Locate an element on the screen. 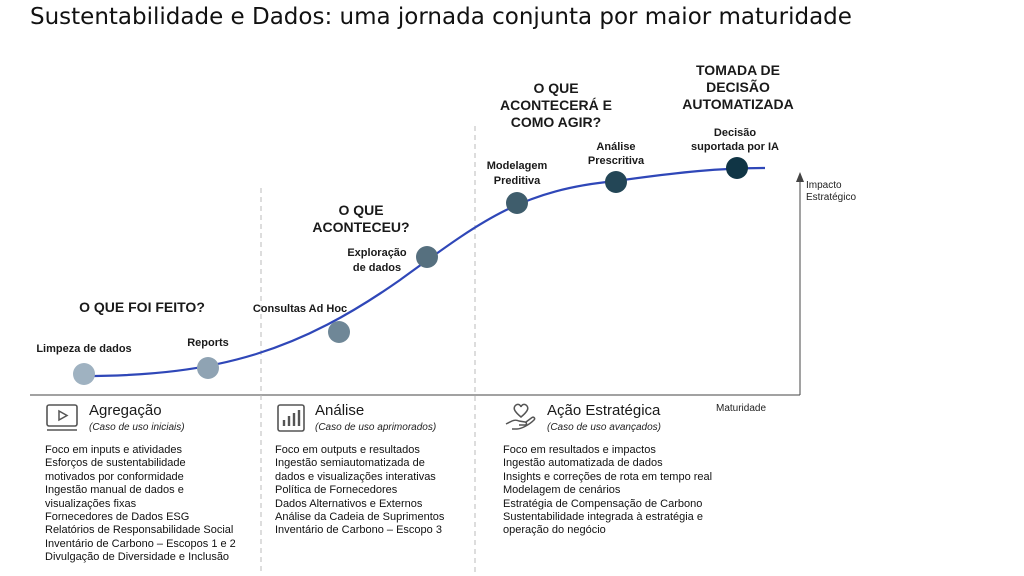 The width and height of the screenshot is (1024, 576). point-modelagem-preditiva is located at coordinates (517, 203).